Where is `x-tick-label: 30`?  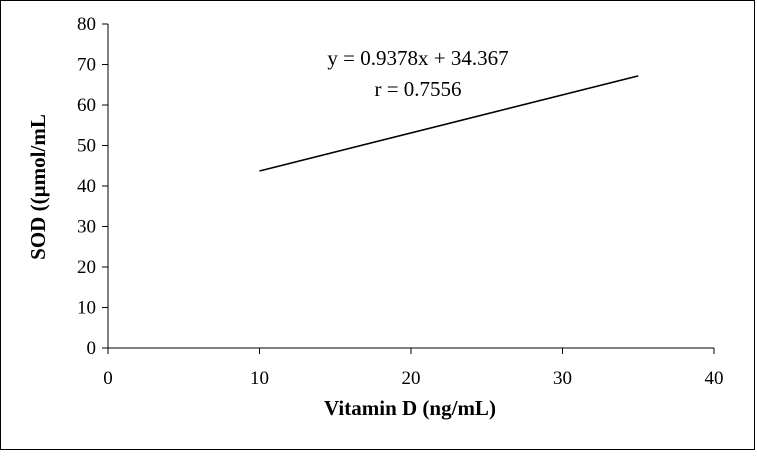 x-tick-label: 30 is located at coordinates (562, 378).